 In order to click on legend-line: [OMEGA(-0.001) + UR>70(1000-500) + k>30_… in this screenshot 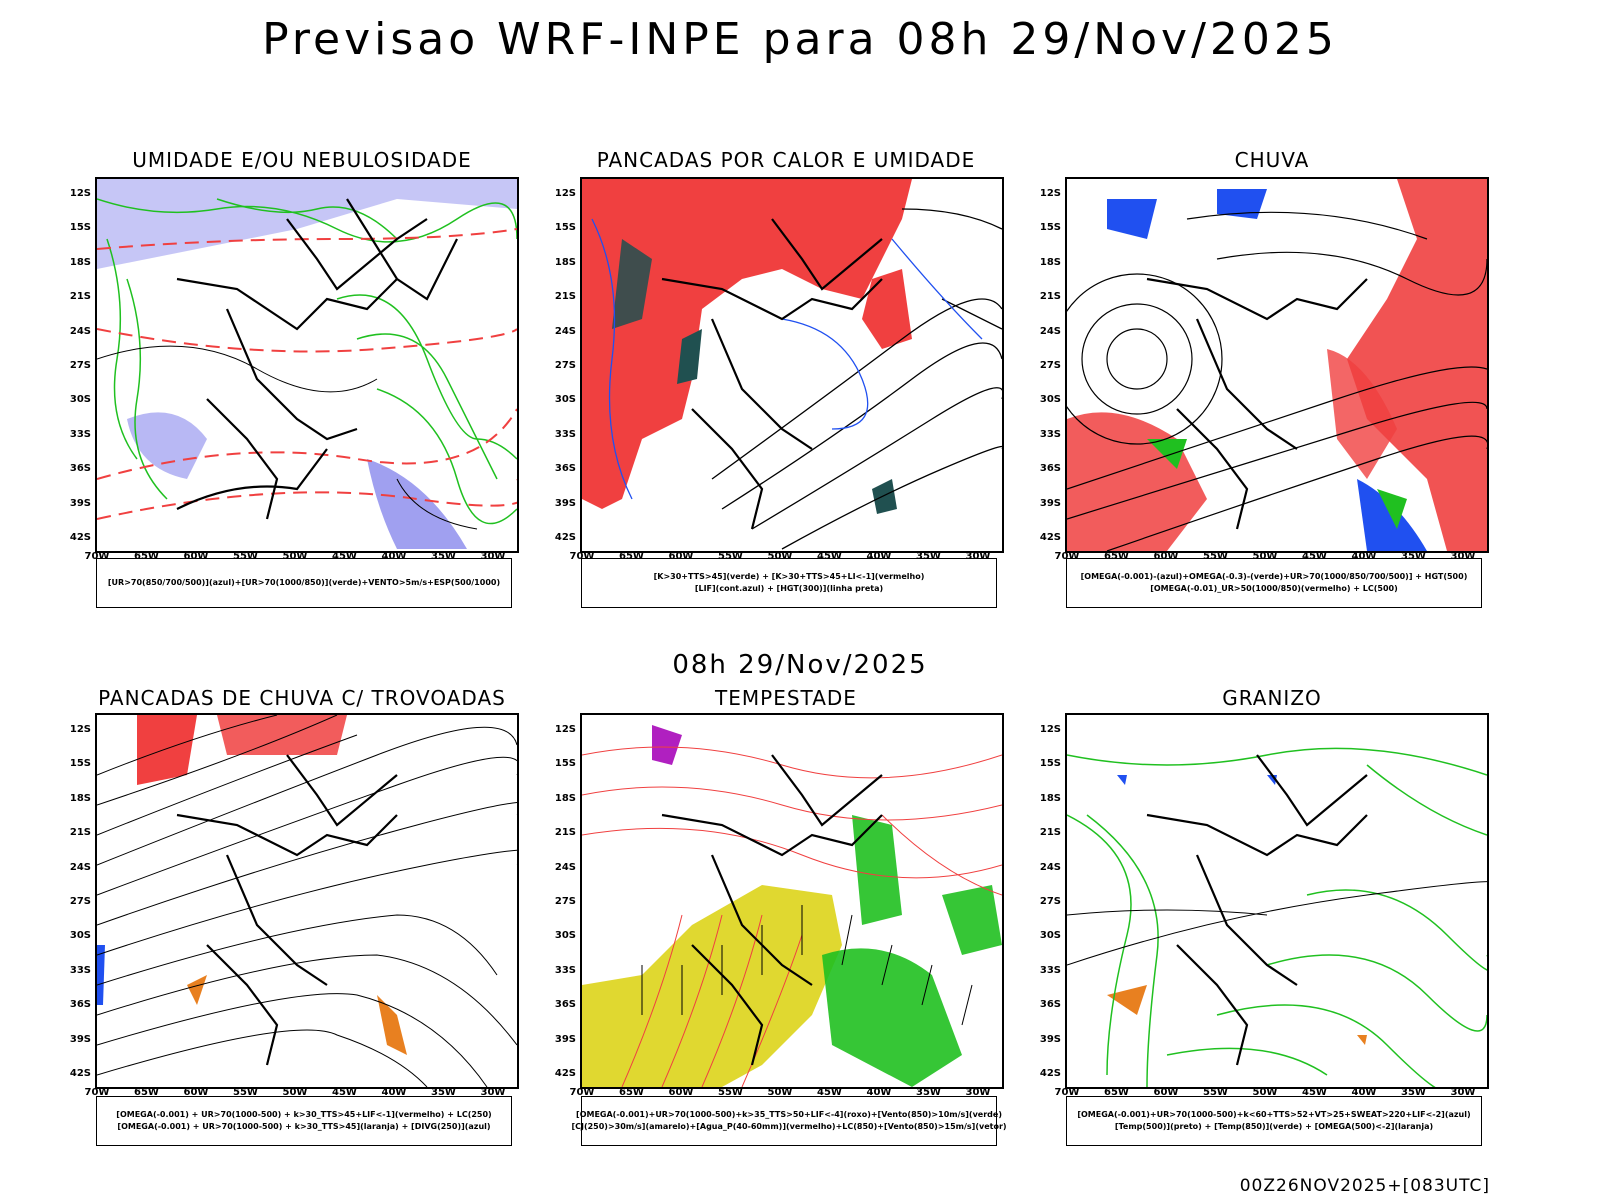, I will do `click(304, 1114)`.